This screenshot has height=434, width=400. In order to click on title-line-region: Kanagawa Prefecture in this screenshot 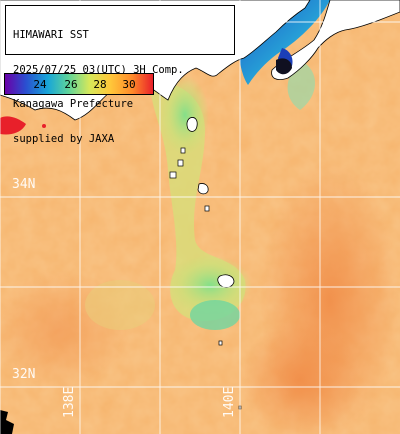, I will do `click(73, 104)`.